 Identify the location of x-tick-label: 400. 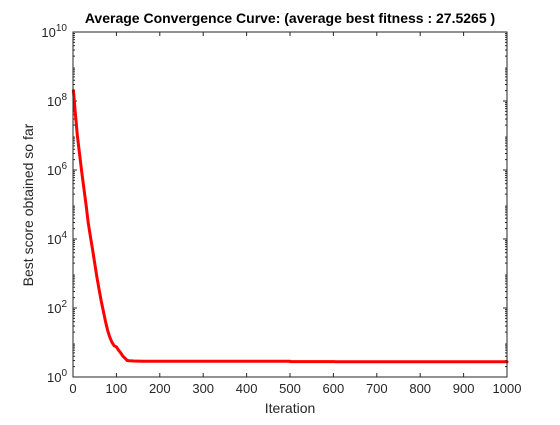
(247, 388).